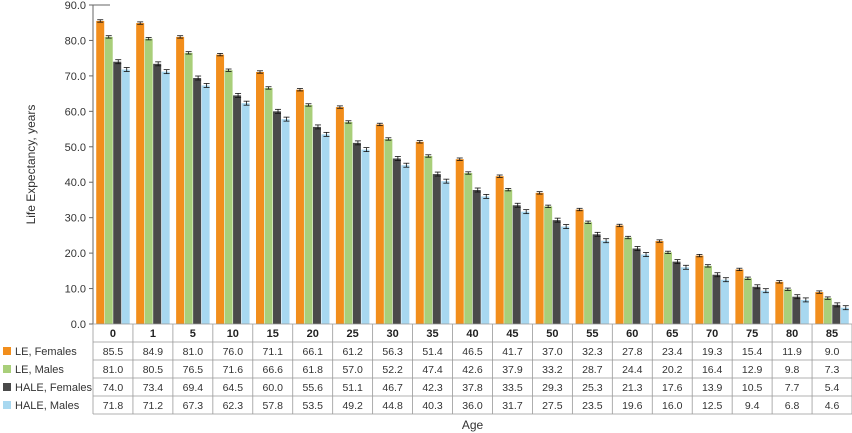  What do you see at coordinates (54, 388) in the screenshot?
I see `legend-label: HALE, Females` at bounding box center [54, 388].